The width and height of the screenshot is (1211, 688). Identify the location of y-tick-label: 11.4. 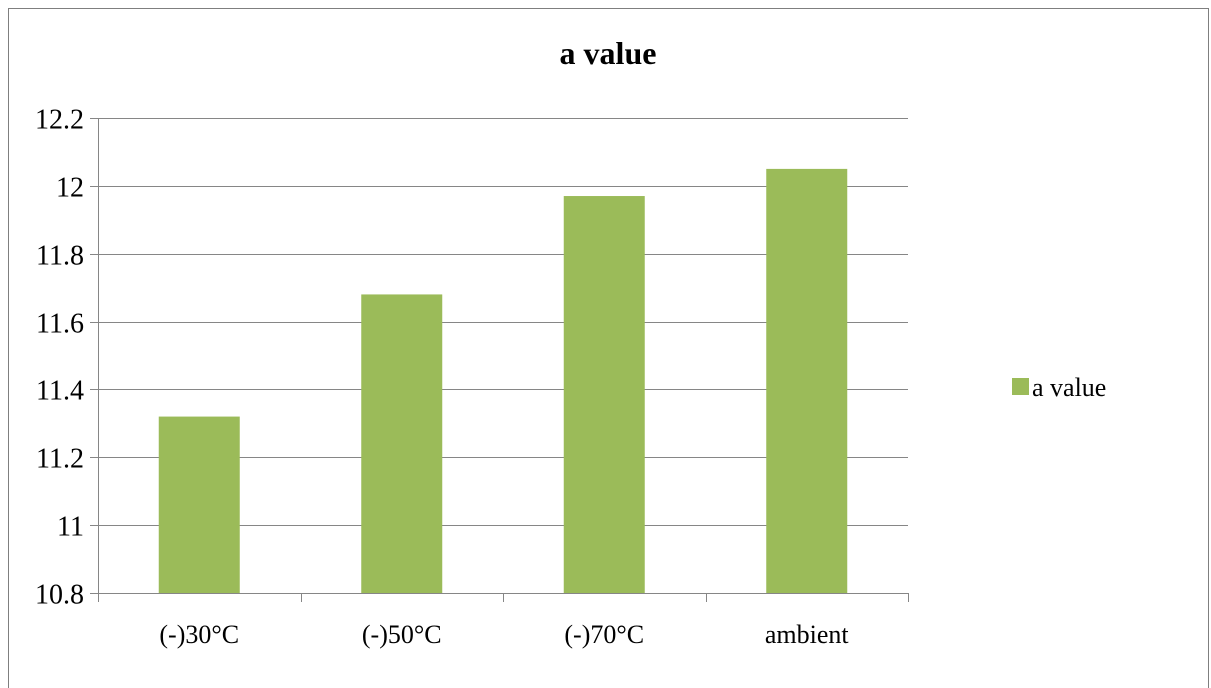
(60, 391).